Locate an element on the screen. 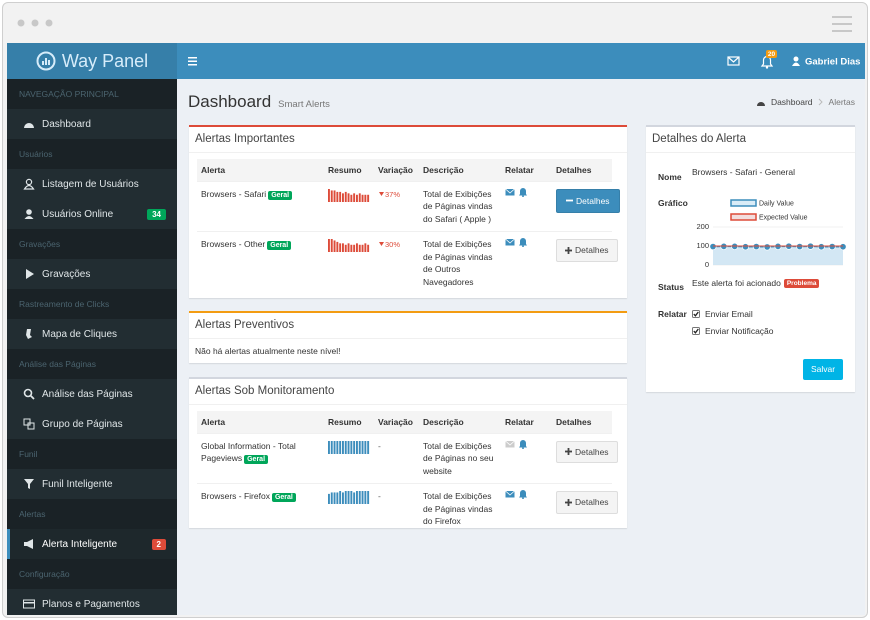 Image resolution: width=870 pixels, height=620 pixels. option-label: Enviar Notificação is located at coordinates (739, 331).